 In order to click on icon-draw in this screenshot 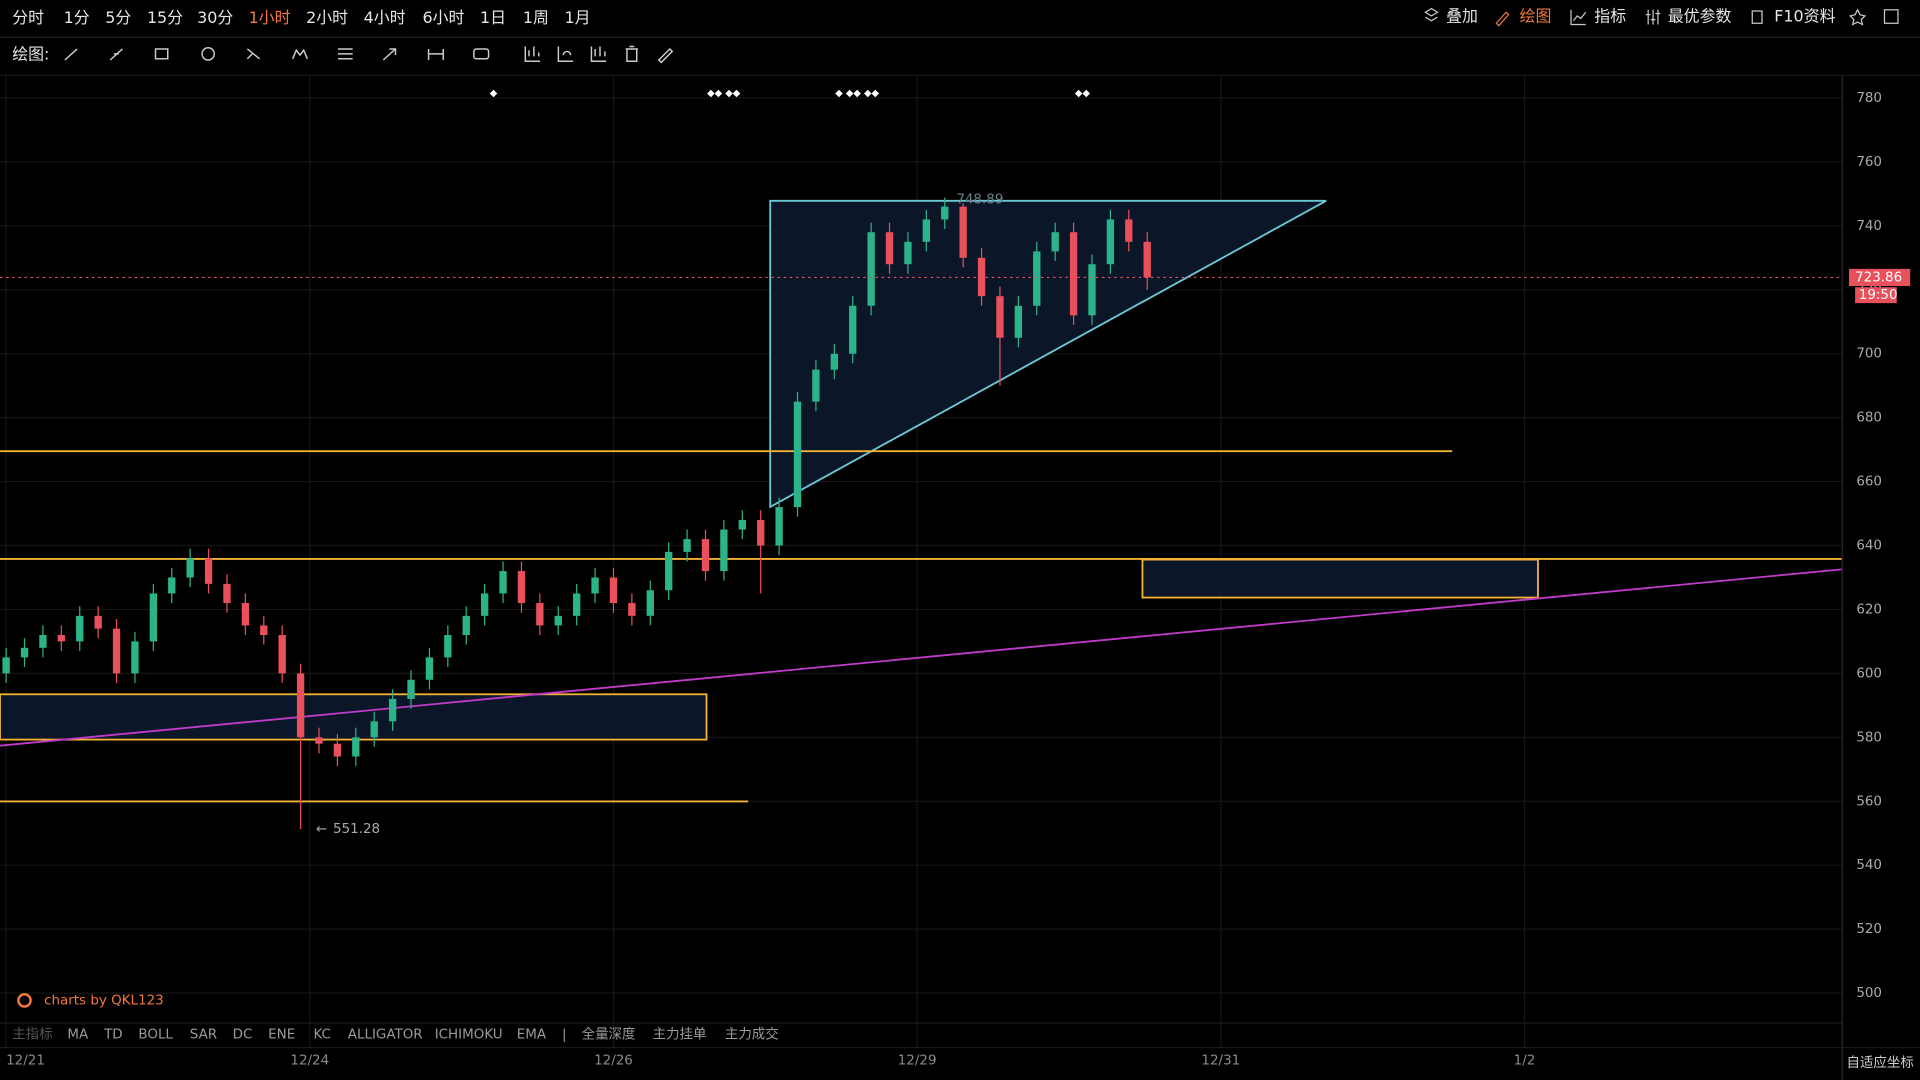, I will do `click(1502, 19)`.